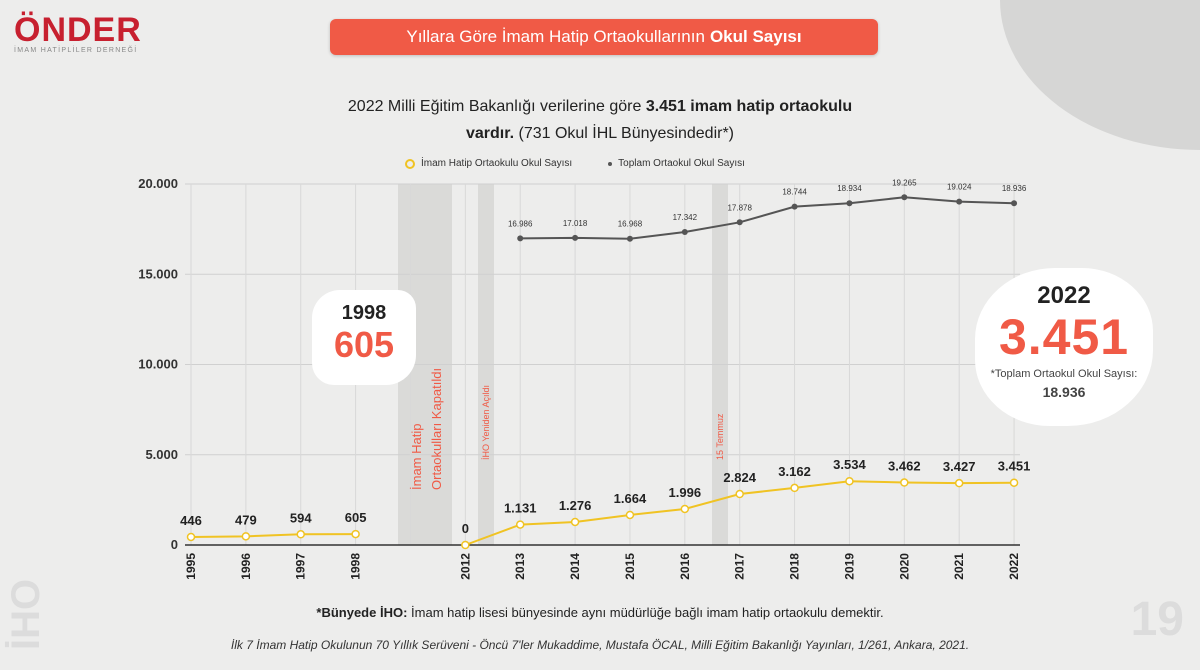 This screenshot has height=670, width=1200. I want to click on data-label: 0, so click(465, 528).